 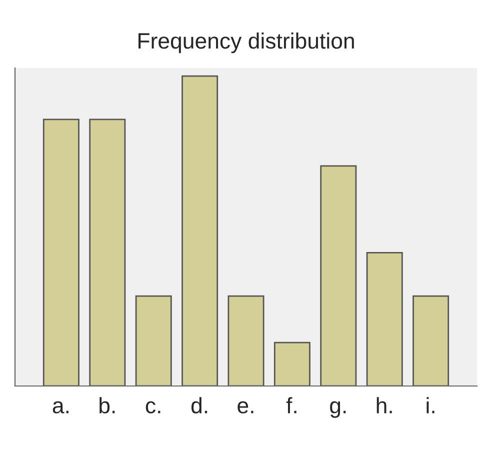 What do you see at coordinates (199, 405) in the screenshot?
I see `x-tick-label: d.` at bounding box center [199, 405].